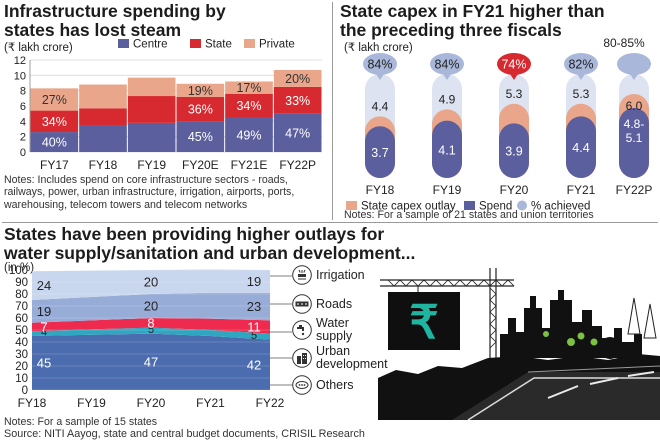  What do you see at coordinates (580, 148) in the screenshot?
I see `spend-label: 4.4` at bounding box center [580, 148].